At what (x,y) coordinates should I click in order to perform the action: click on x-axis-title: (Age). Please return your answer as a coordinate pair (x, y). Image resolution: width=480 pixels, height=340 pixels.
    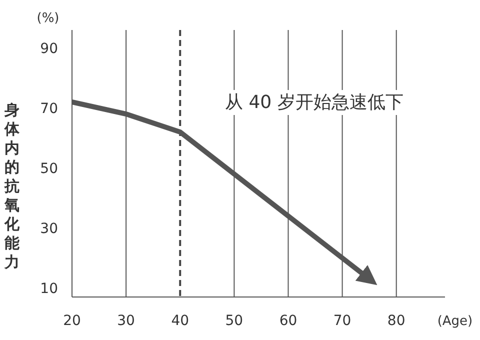
    Looking at the image, I should click on (455, 321).